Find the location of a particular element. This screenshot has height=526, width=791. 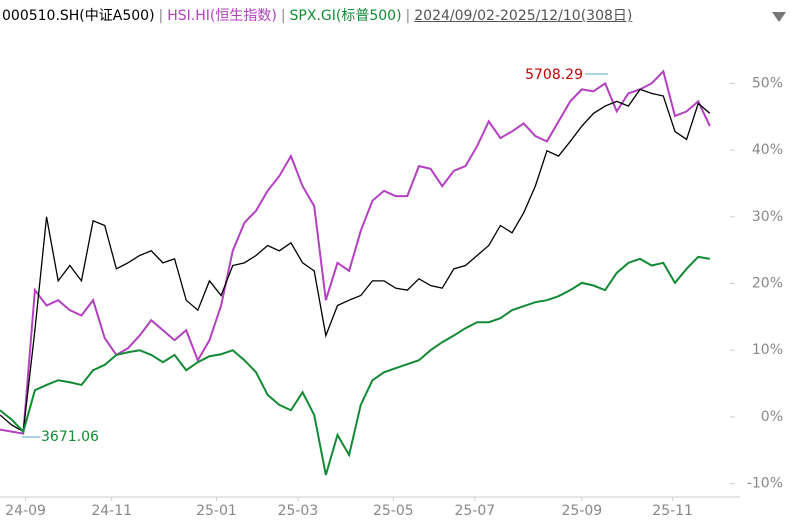

y-tick-label: 0% is located at coordinates (772, 417).